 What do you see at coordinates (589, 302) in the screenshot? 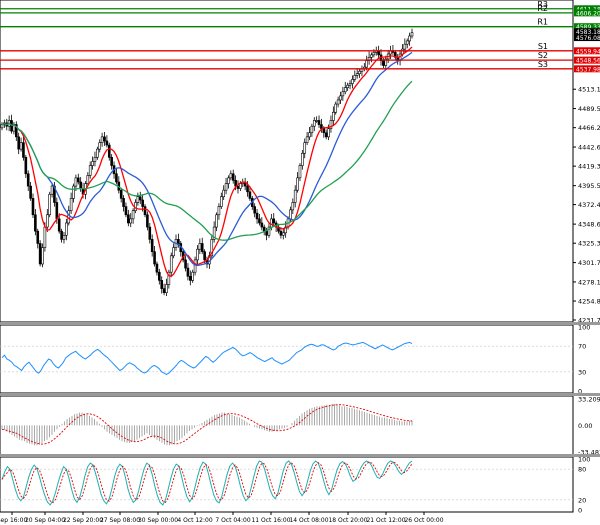
I see `y-tick-label: 4254.80` at bounding box center [589, 302].